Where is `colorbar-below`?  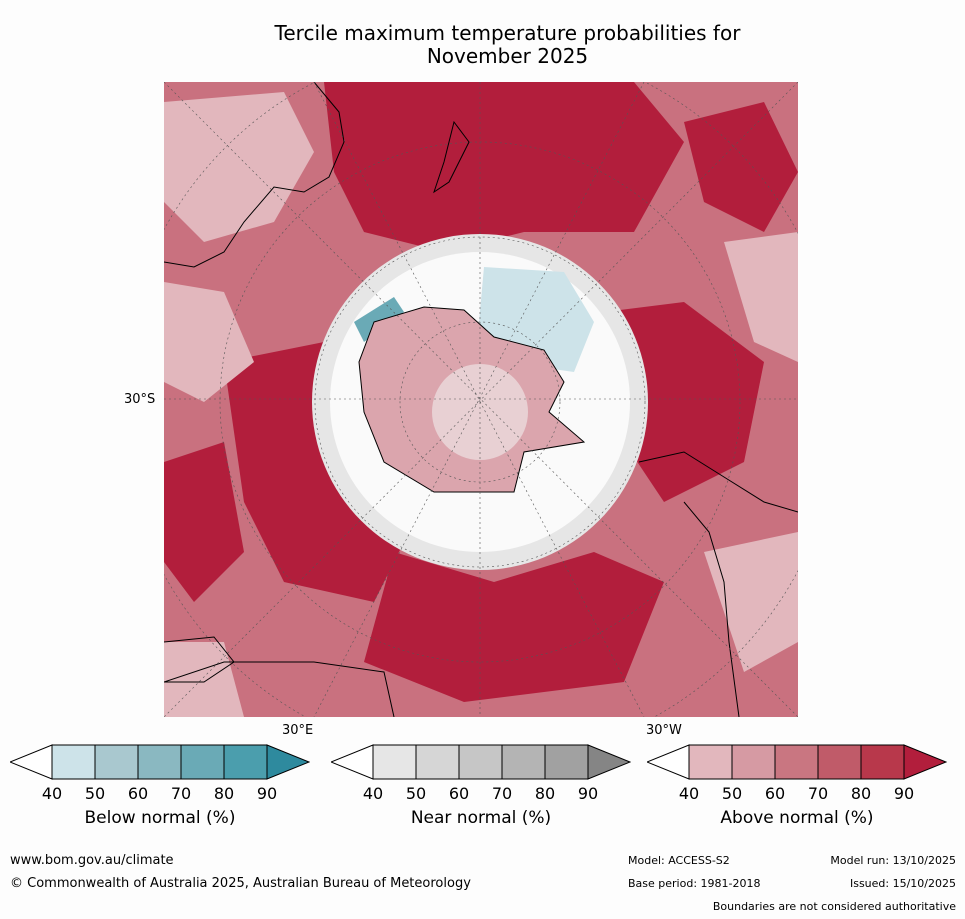 colorbar-below is located at coordinates (160, 762).